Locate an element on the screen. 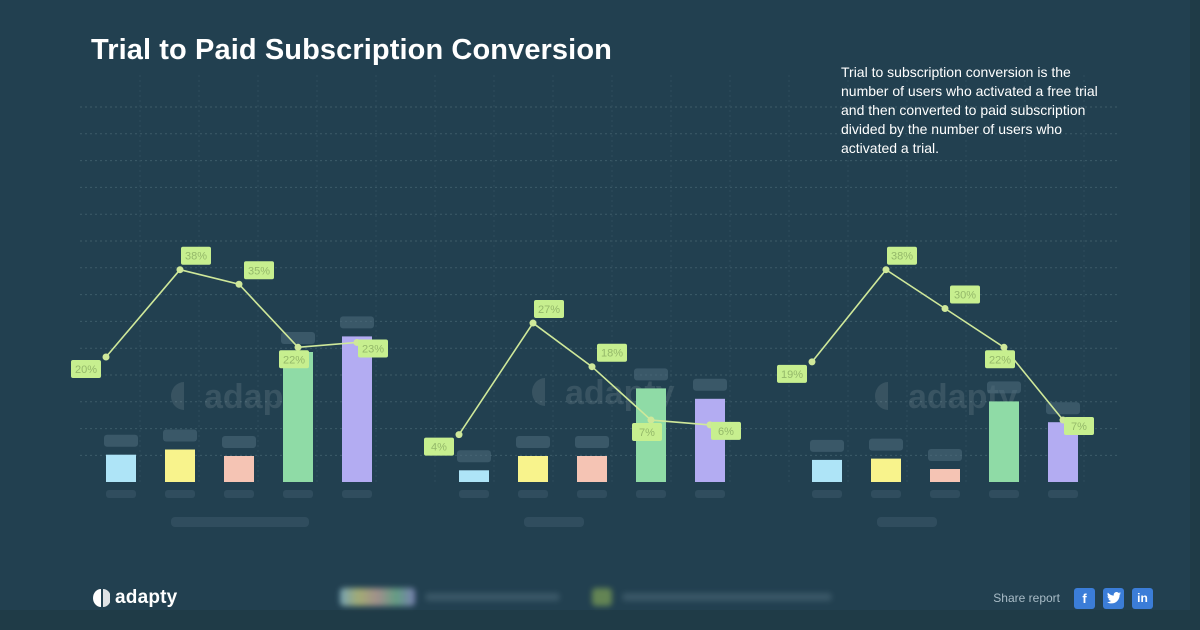 Image resolution: width=1200 pixels, height=630 pixels. facebook-icon: f is located at coordinates (1084, 598).